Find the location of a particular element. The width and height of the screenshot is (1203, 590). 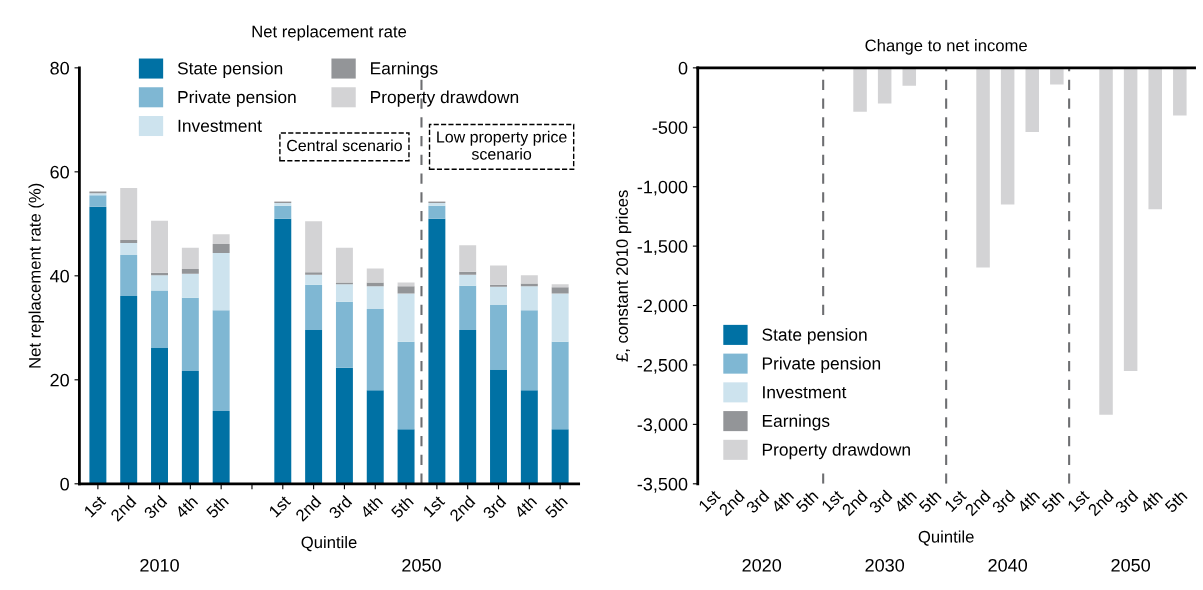

y-tick-label: 80 is located at coordinates (59, 68).